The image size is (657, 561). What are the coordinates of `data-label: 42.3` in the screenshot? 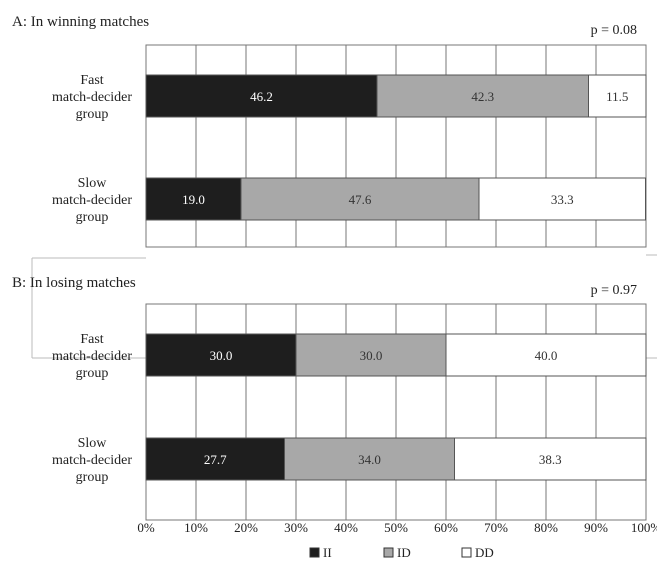 It's located at (482, 96).